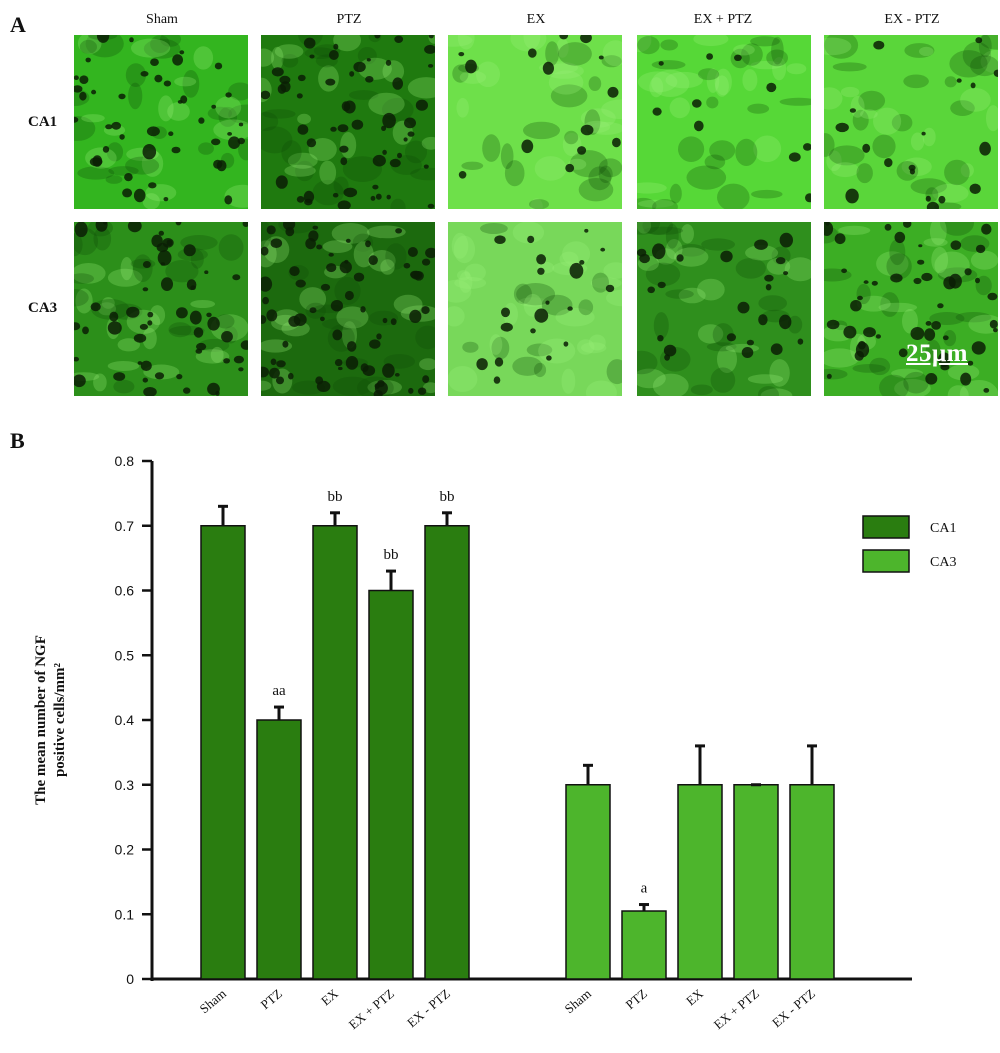 Image resolution: width=1000 pixels, height=1053 pixels. What do you see at coordinates (644, 889) in the screenshot?
I see `significance-label: a` at bounding box center [644, 889].